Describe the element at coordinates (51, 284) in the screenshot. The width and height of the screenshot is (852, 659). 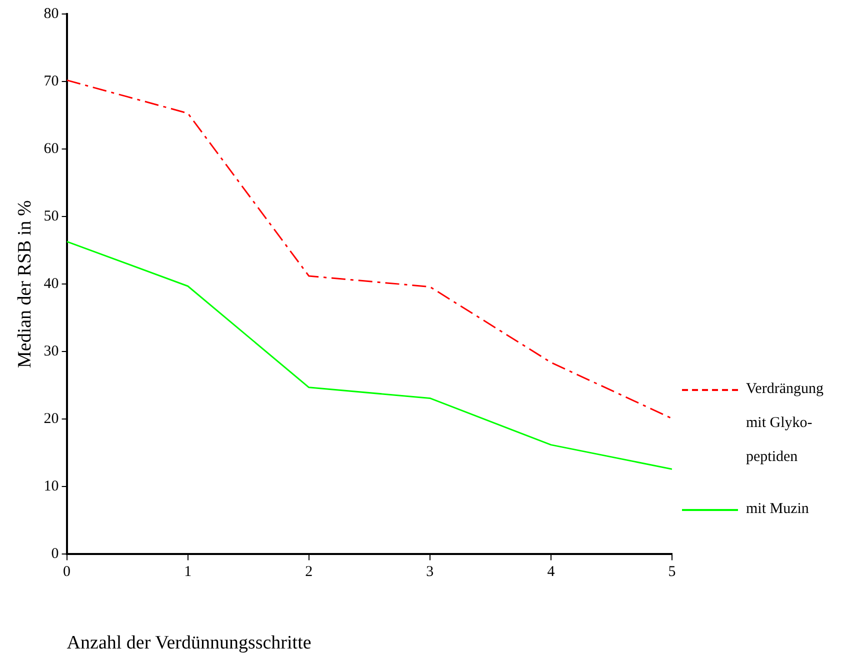
I see `y-tick-label: 40` at that location.